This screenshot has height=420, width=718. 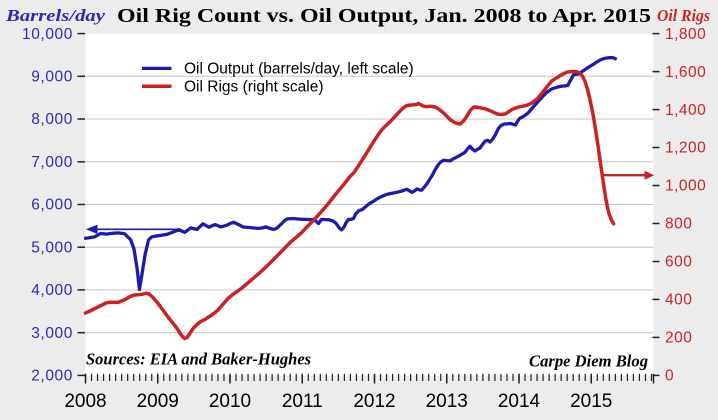 What do you see at coordinates (299, 69) in the screenshot?
I see `svg-text:Oil Output (barrels/day, left: Oil Output (barrels/day, left scale)` at bounding box center [299, 69].